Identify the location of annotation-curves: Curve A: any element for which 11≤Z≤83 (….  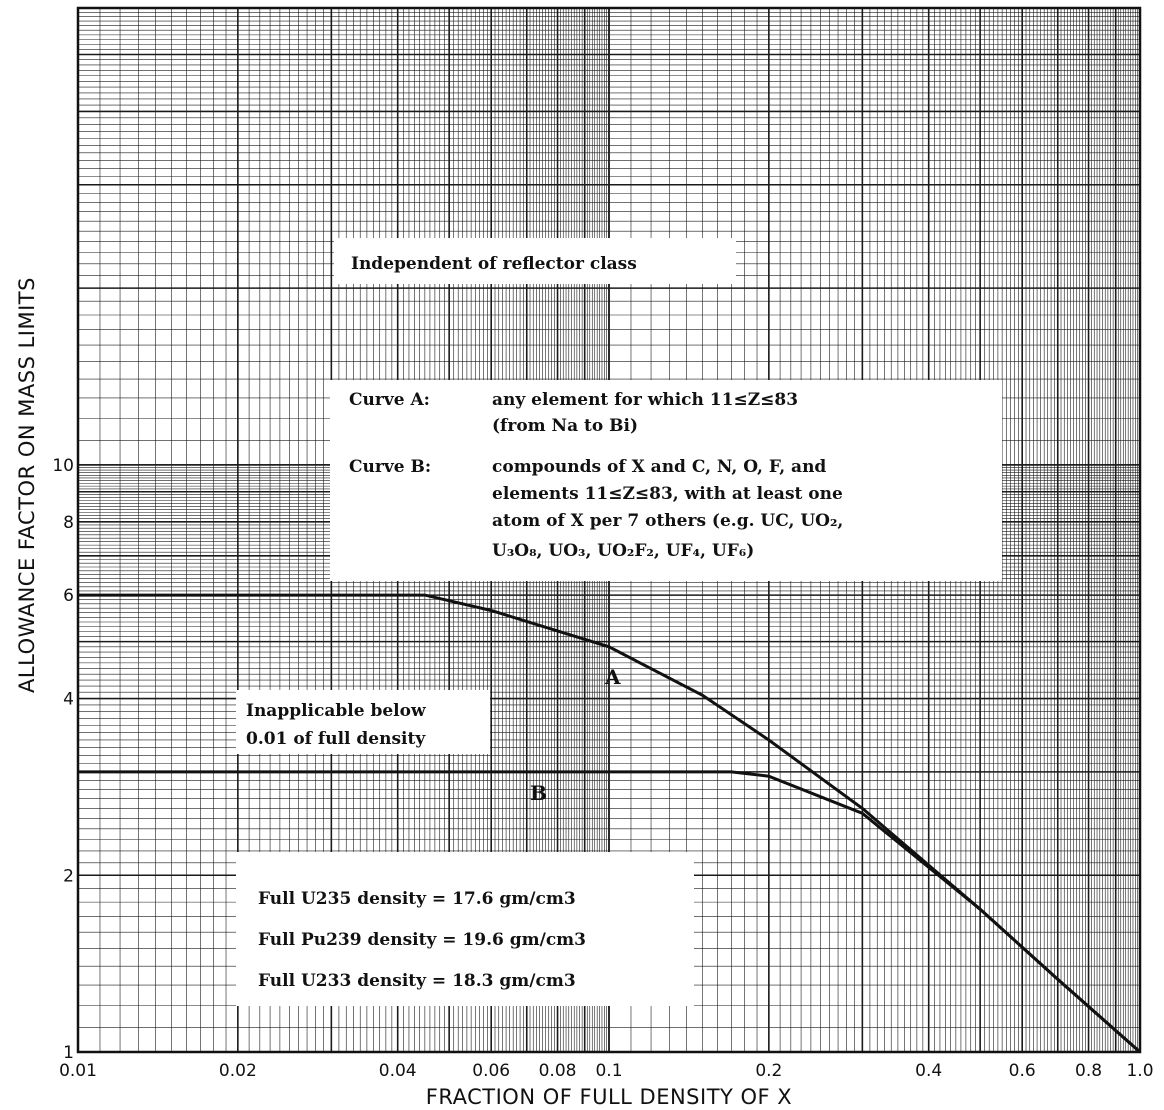
(666, 480).